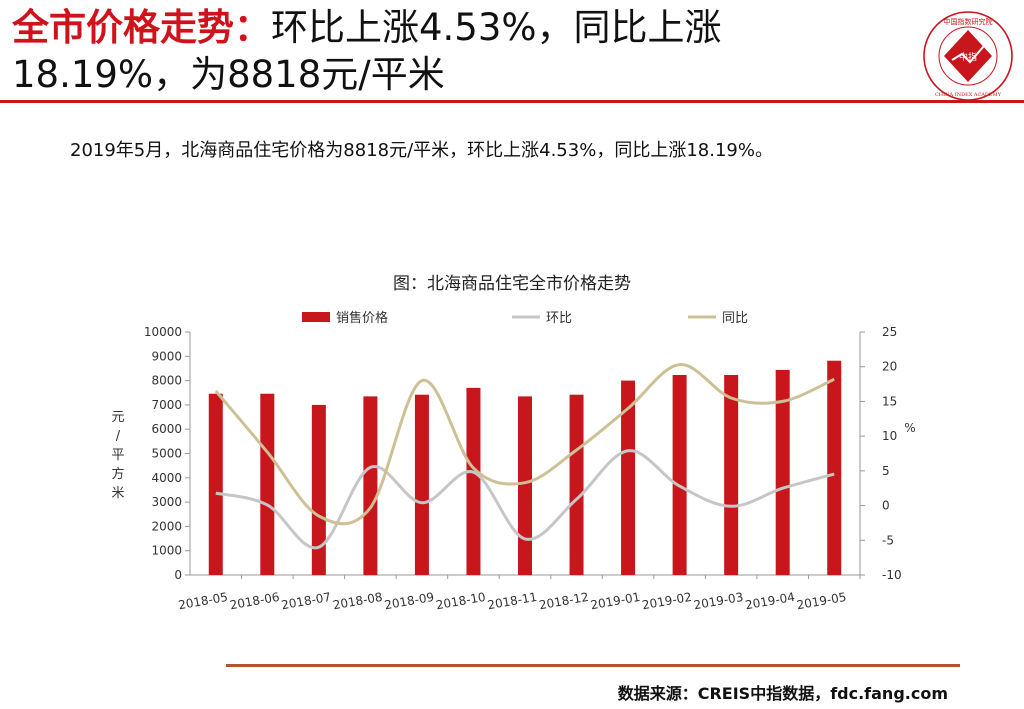  What do you see at coordinates (909, 428) in the screenshot?
I see `y2-axis-title: %` at bounding box center [909, 428].